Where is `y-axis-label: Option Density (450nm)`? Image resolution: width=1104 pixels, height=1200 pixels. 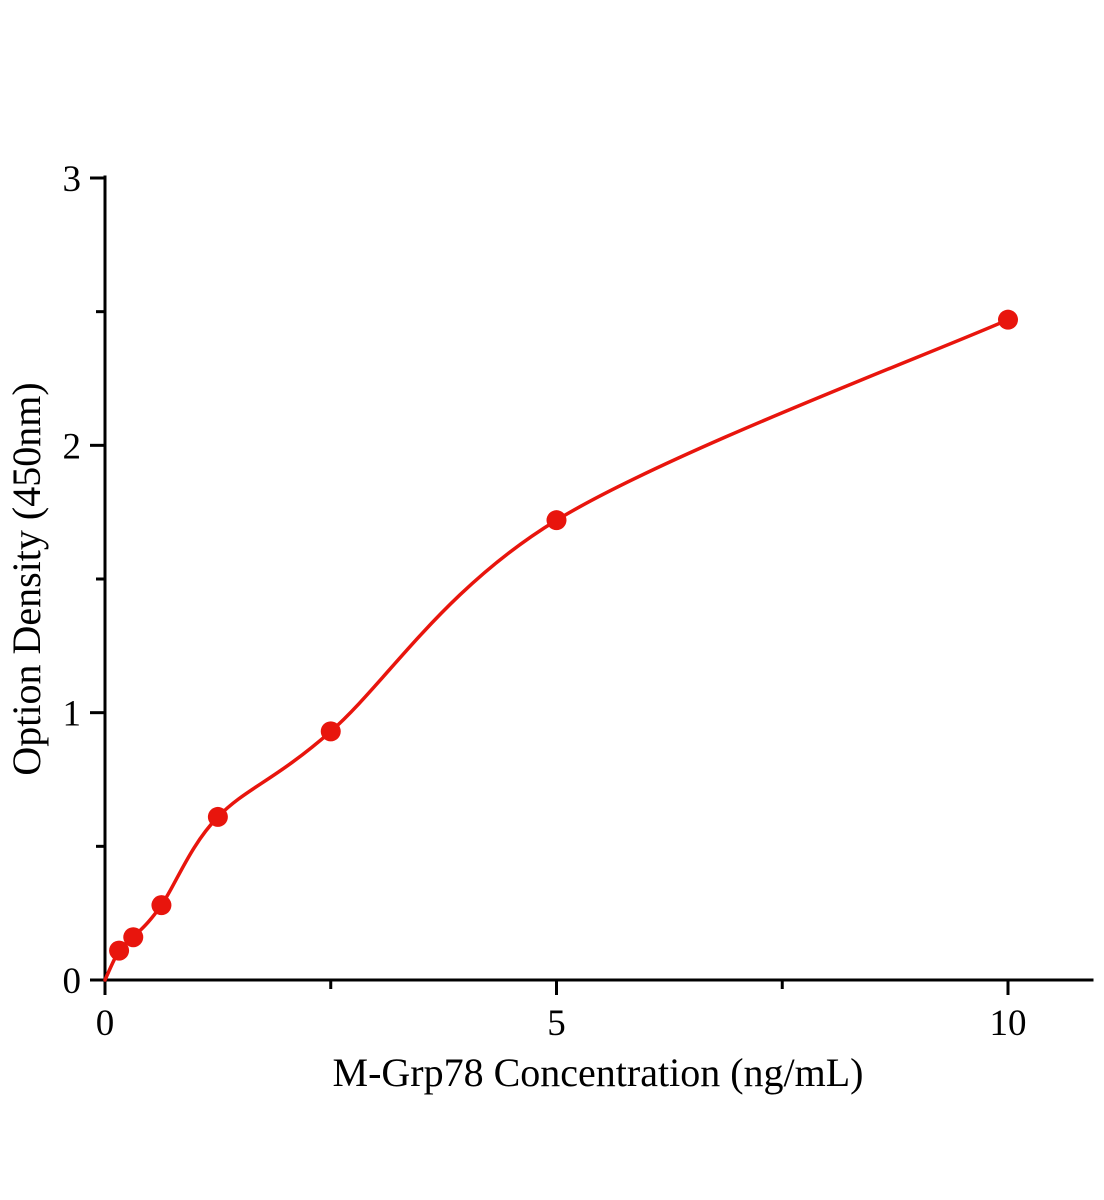
y-axis-label: Option Density (450nm) is located at coordinates (26, 578).